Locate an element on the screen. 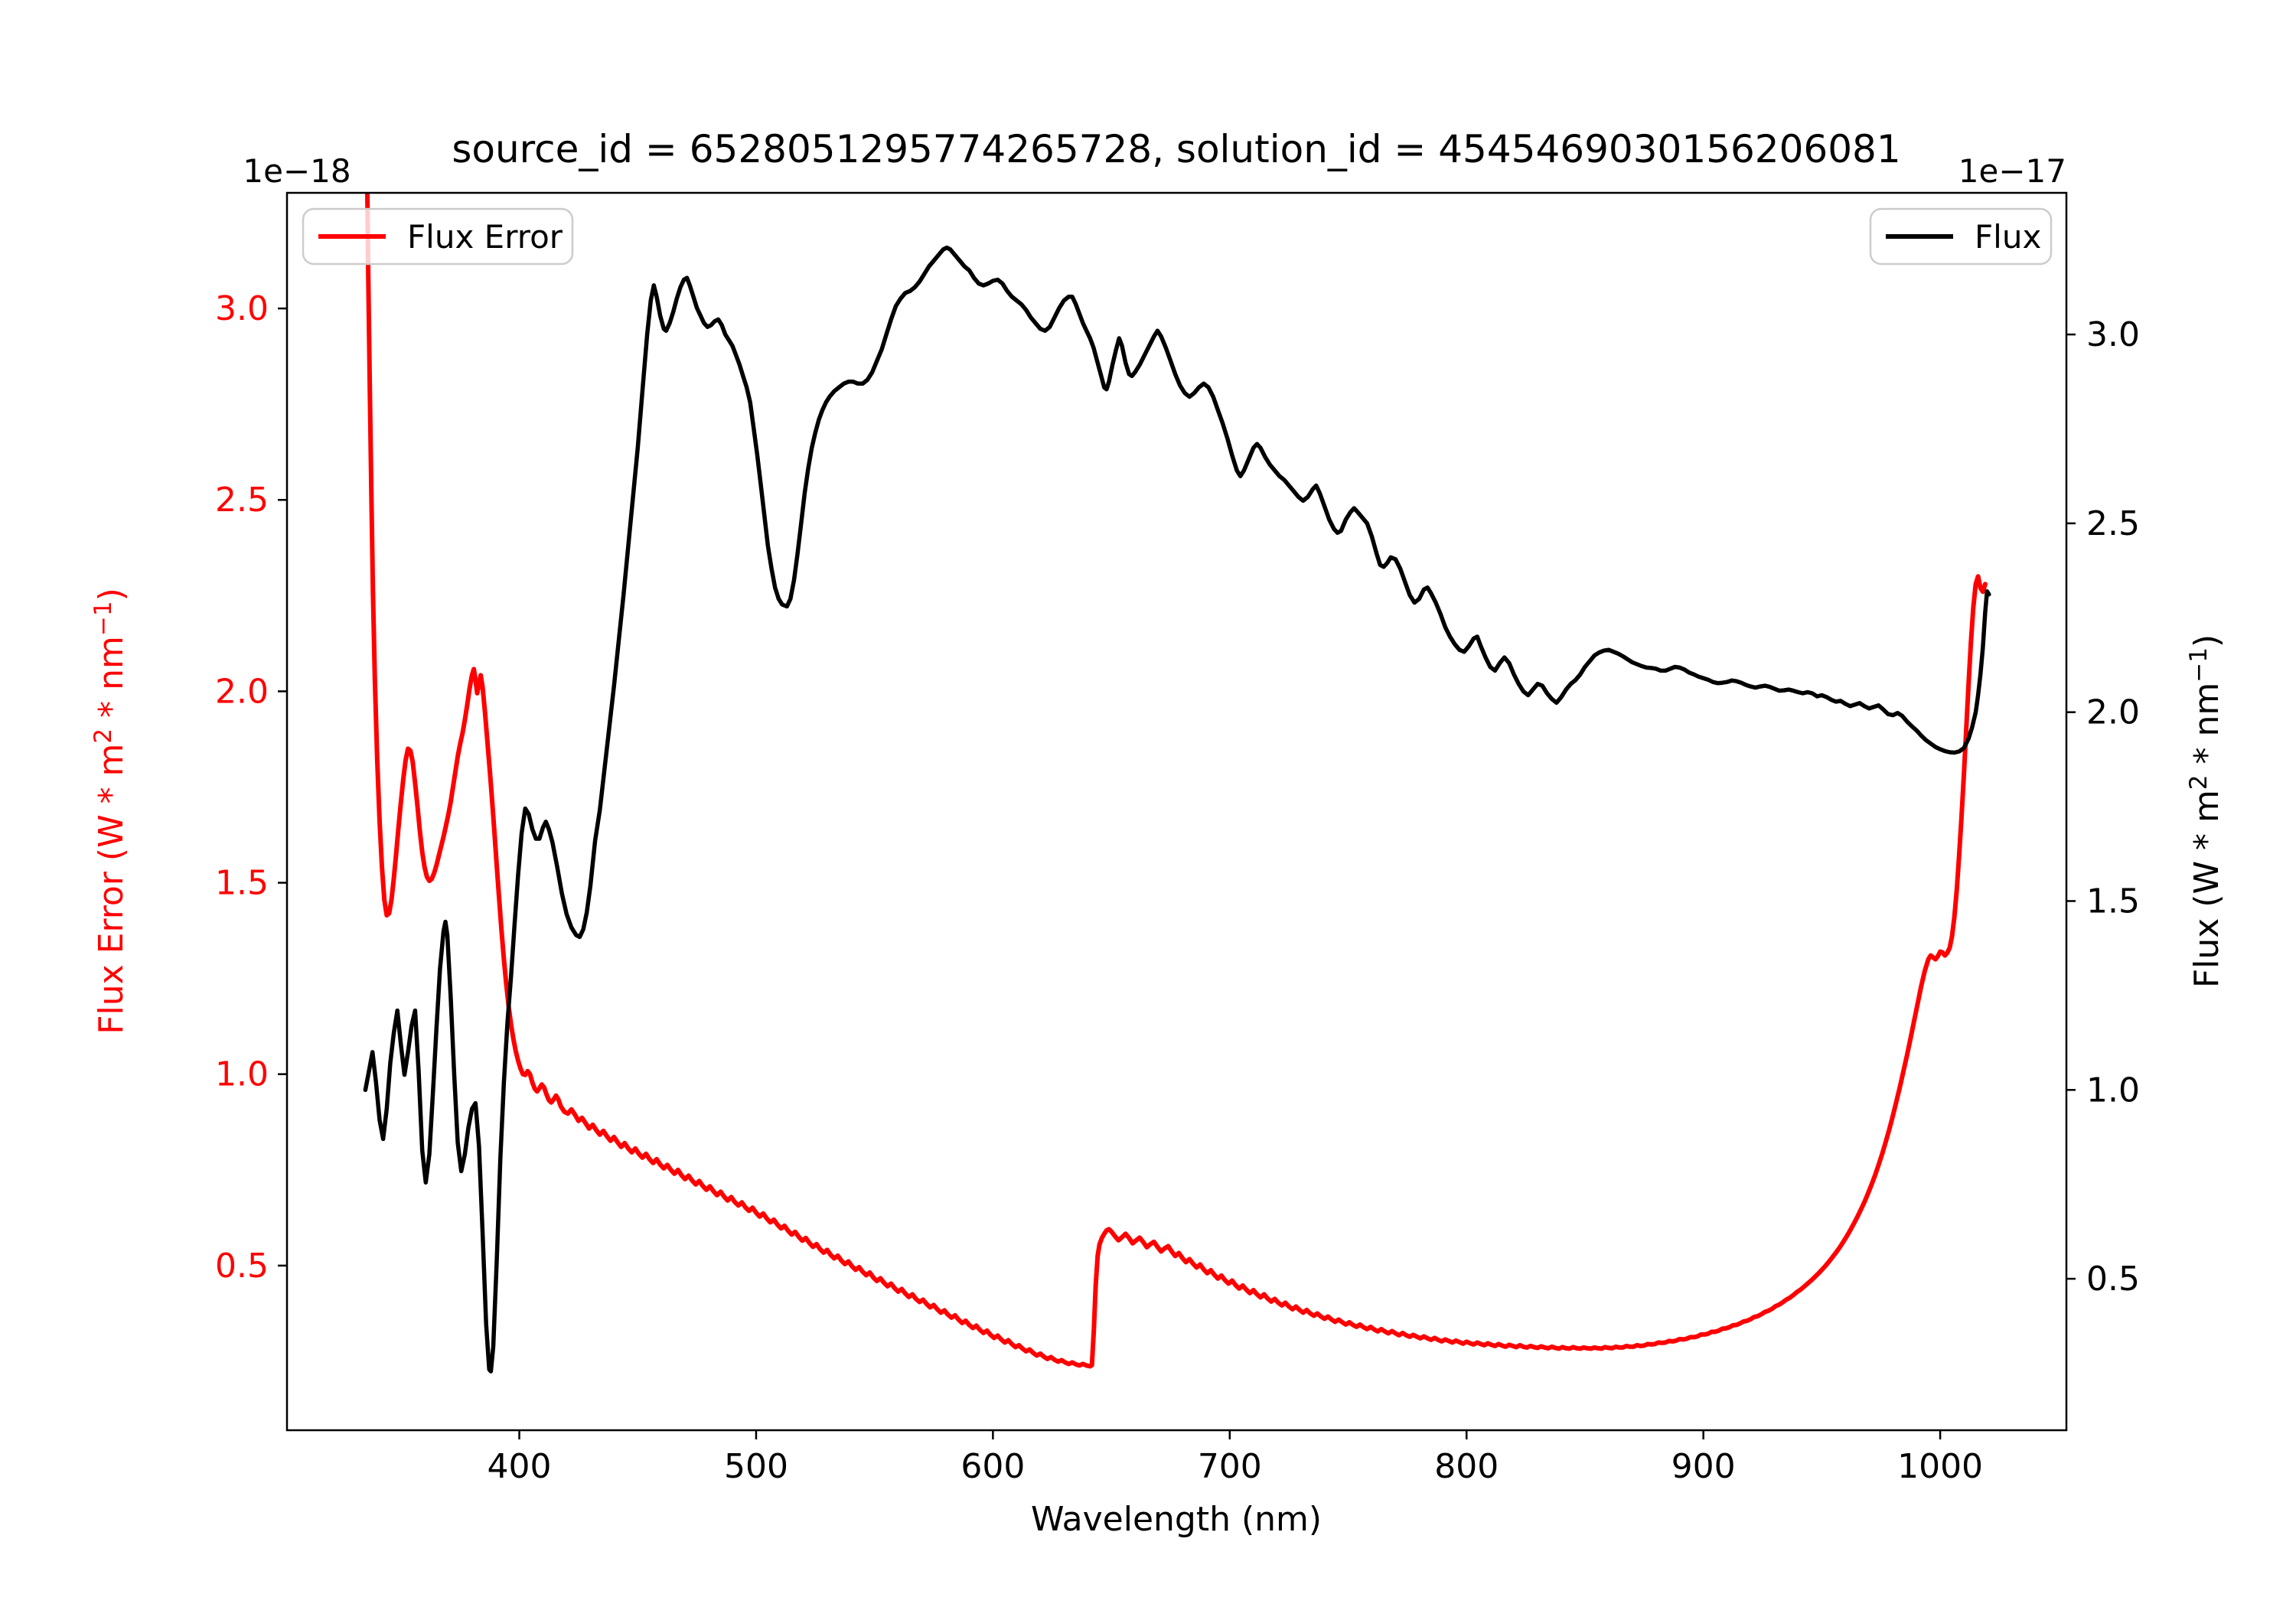  x-axis-ticks: 400 500 600 700 800 900 1000 is located at coordinates (1235, 1458).